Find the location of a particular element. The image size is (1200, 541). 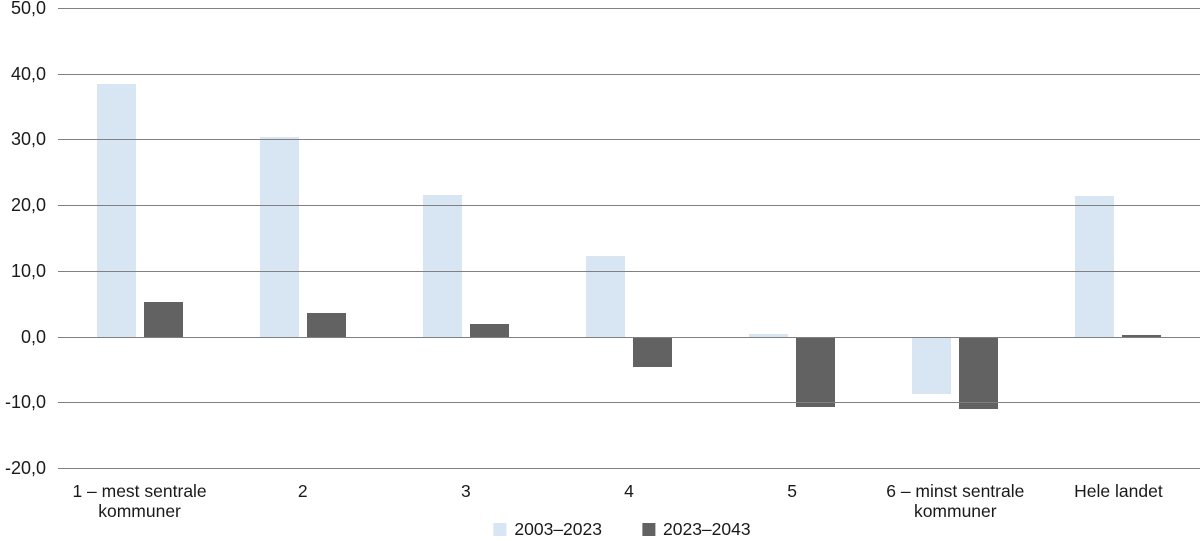

y-tick-label: 20,0 is located at coordinates (28, 205).